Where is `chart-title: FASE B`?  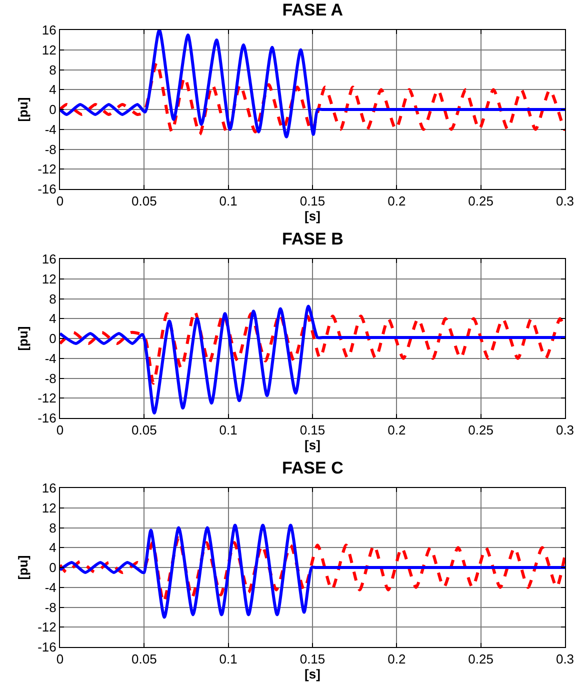 chart-title: FASE B is located at coordinates (313, 238).